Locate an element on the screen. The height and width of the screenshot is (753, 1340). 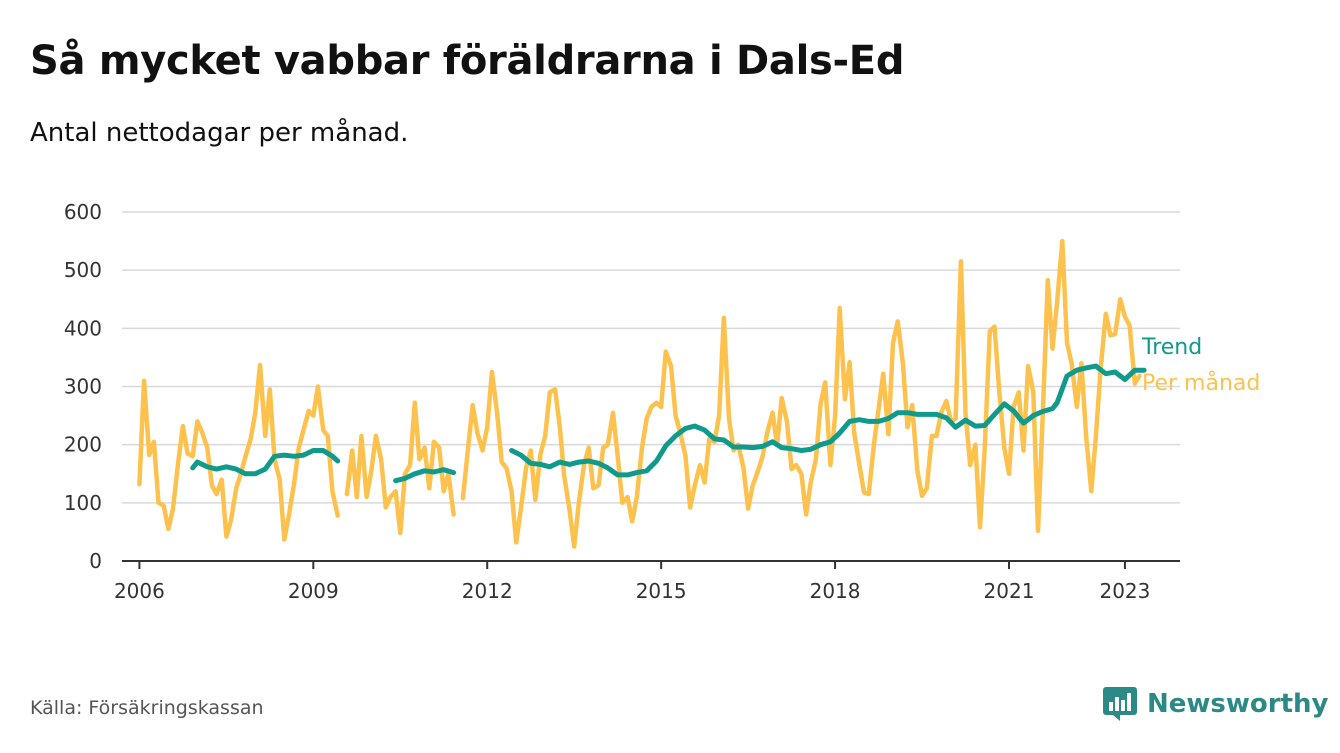
y-tick-label: 100 is located at coordinates (83, 503).